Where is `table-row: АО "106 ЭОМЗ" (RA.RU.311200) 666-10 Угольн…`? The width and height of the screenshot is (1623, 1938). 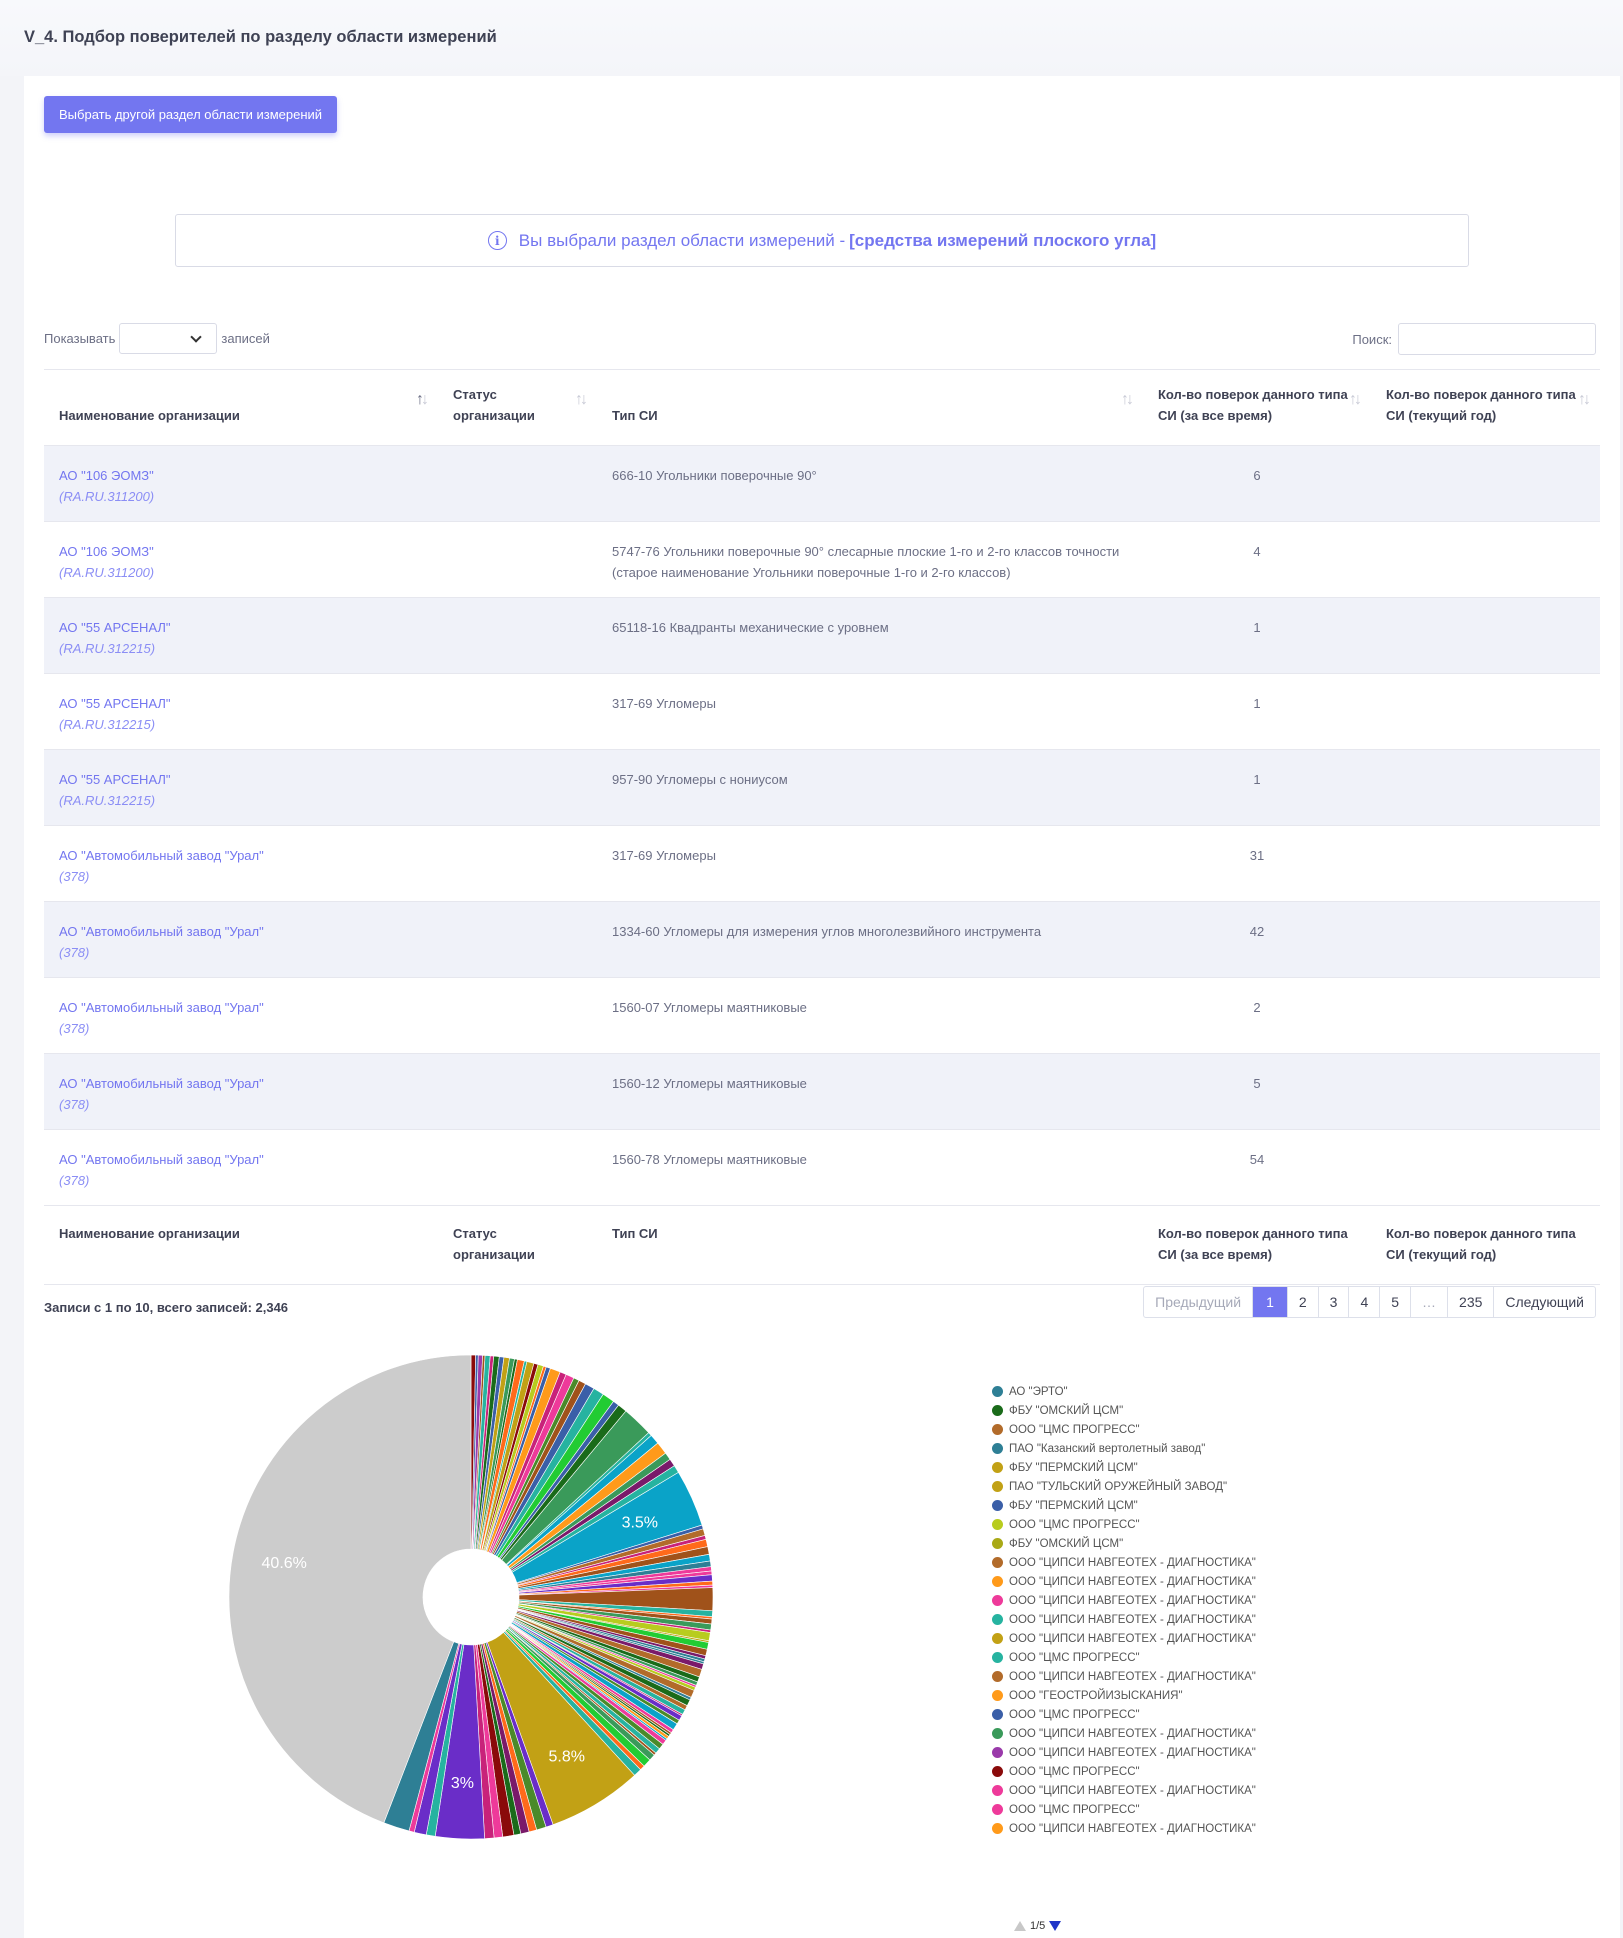
table-row: АО "106 ЭОМЗ" (RA.RU.311200) 666-10 Угольн… is located at coordinates (822, 483).